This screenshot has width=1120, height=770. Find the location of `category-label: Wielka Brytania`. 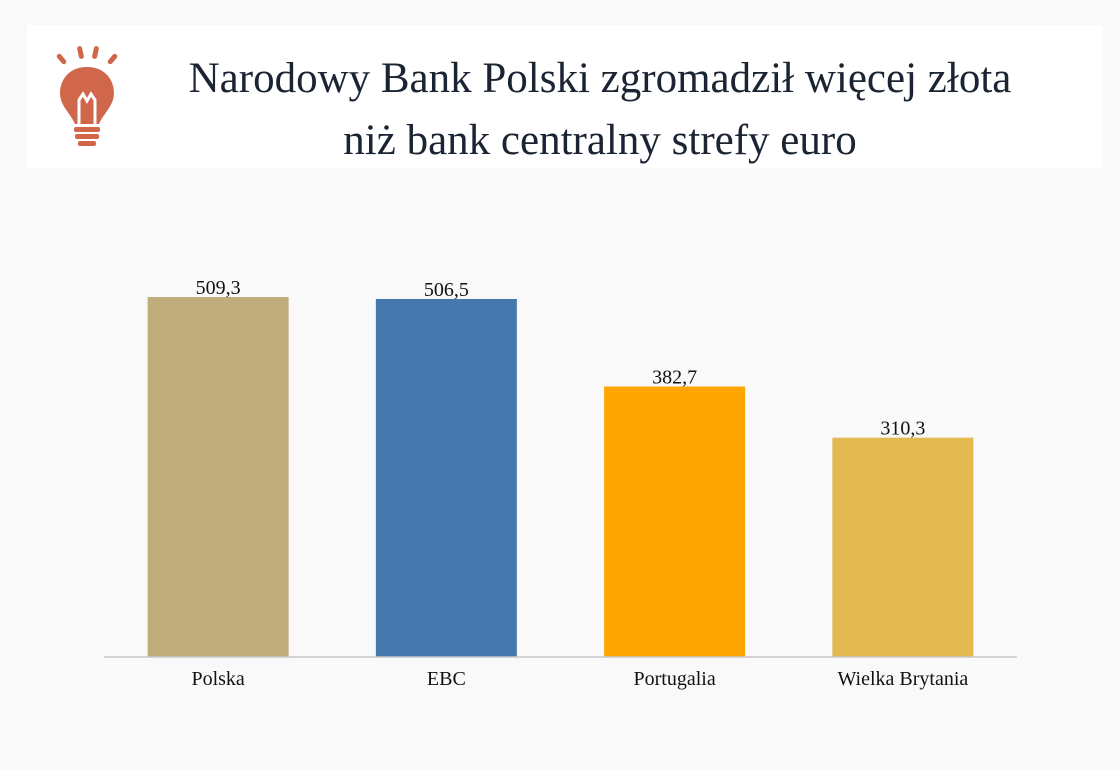

category-label: Wielka Brytania is located at coordinates (902, 679).